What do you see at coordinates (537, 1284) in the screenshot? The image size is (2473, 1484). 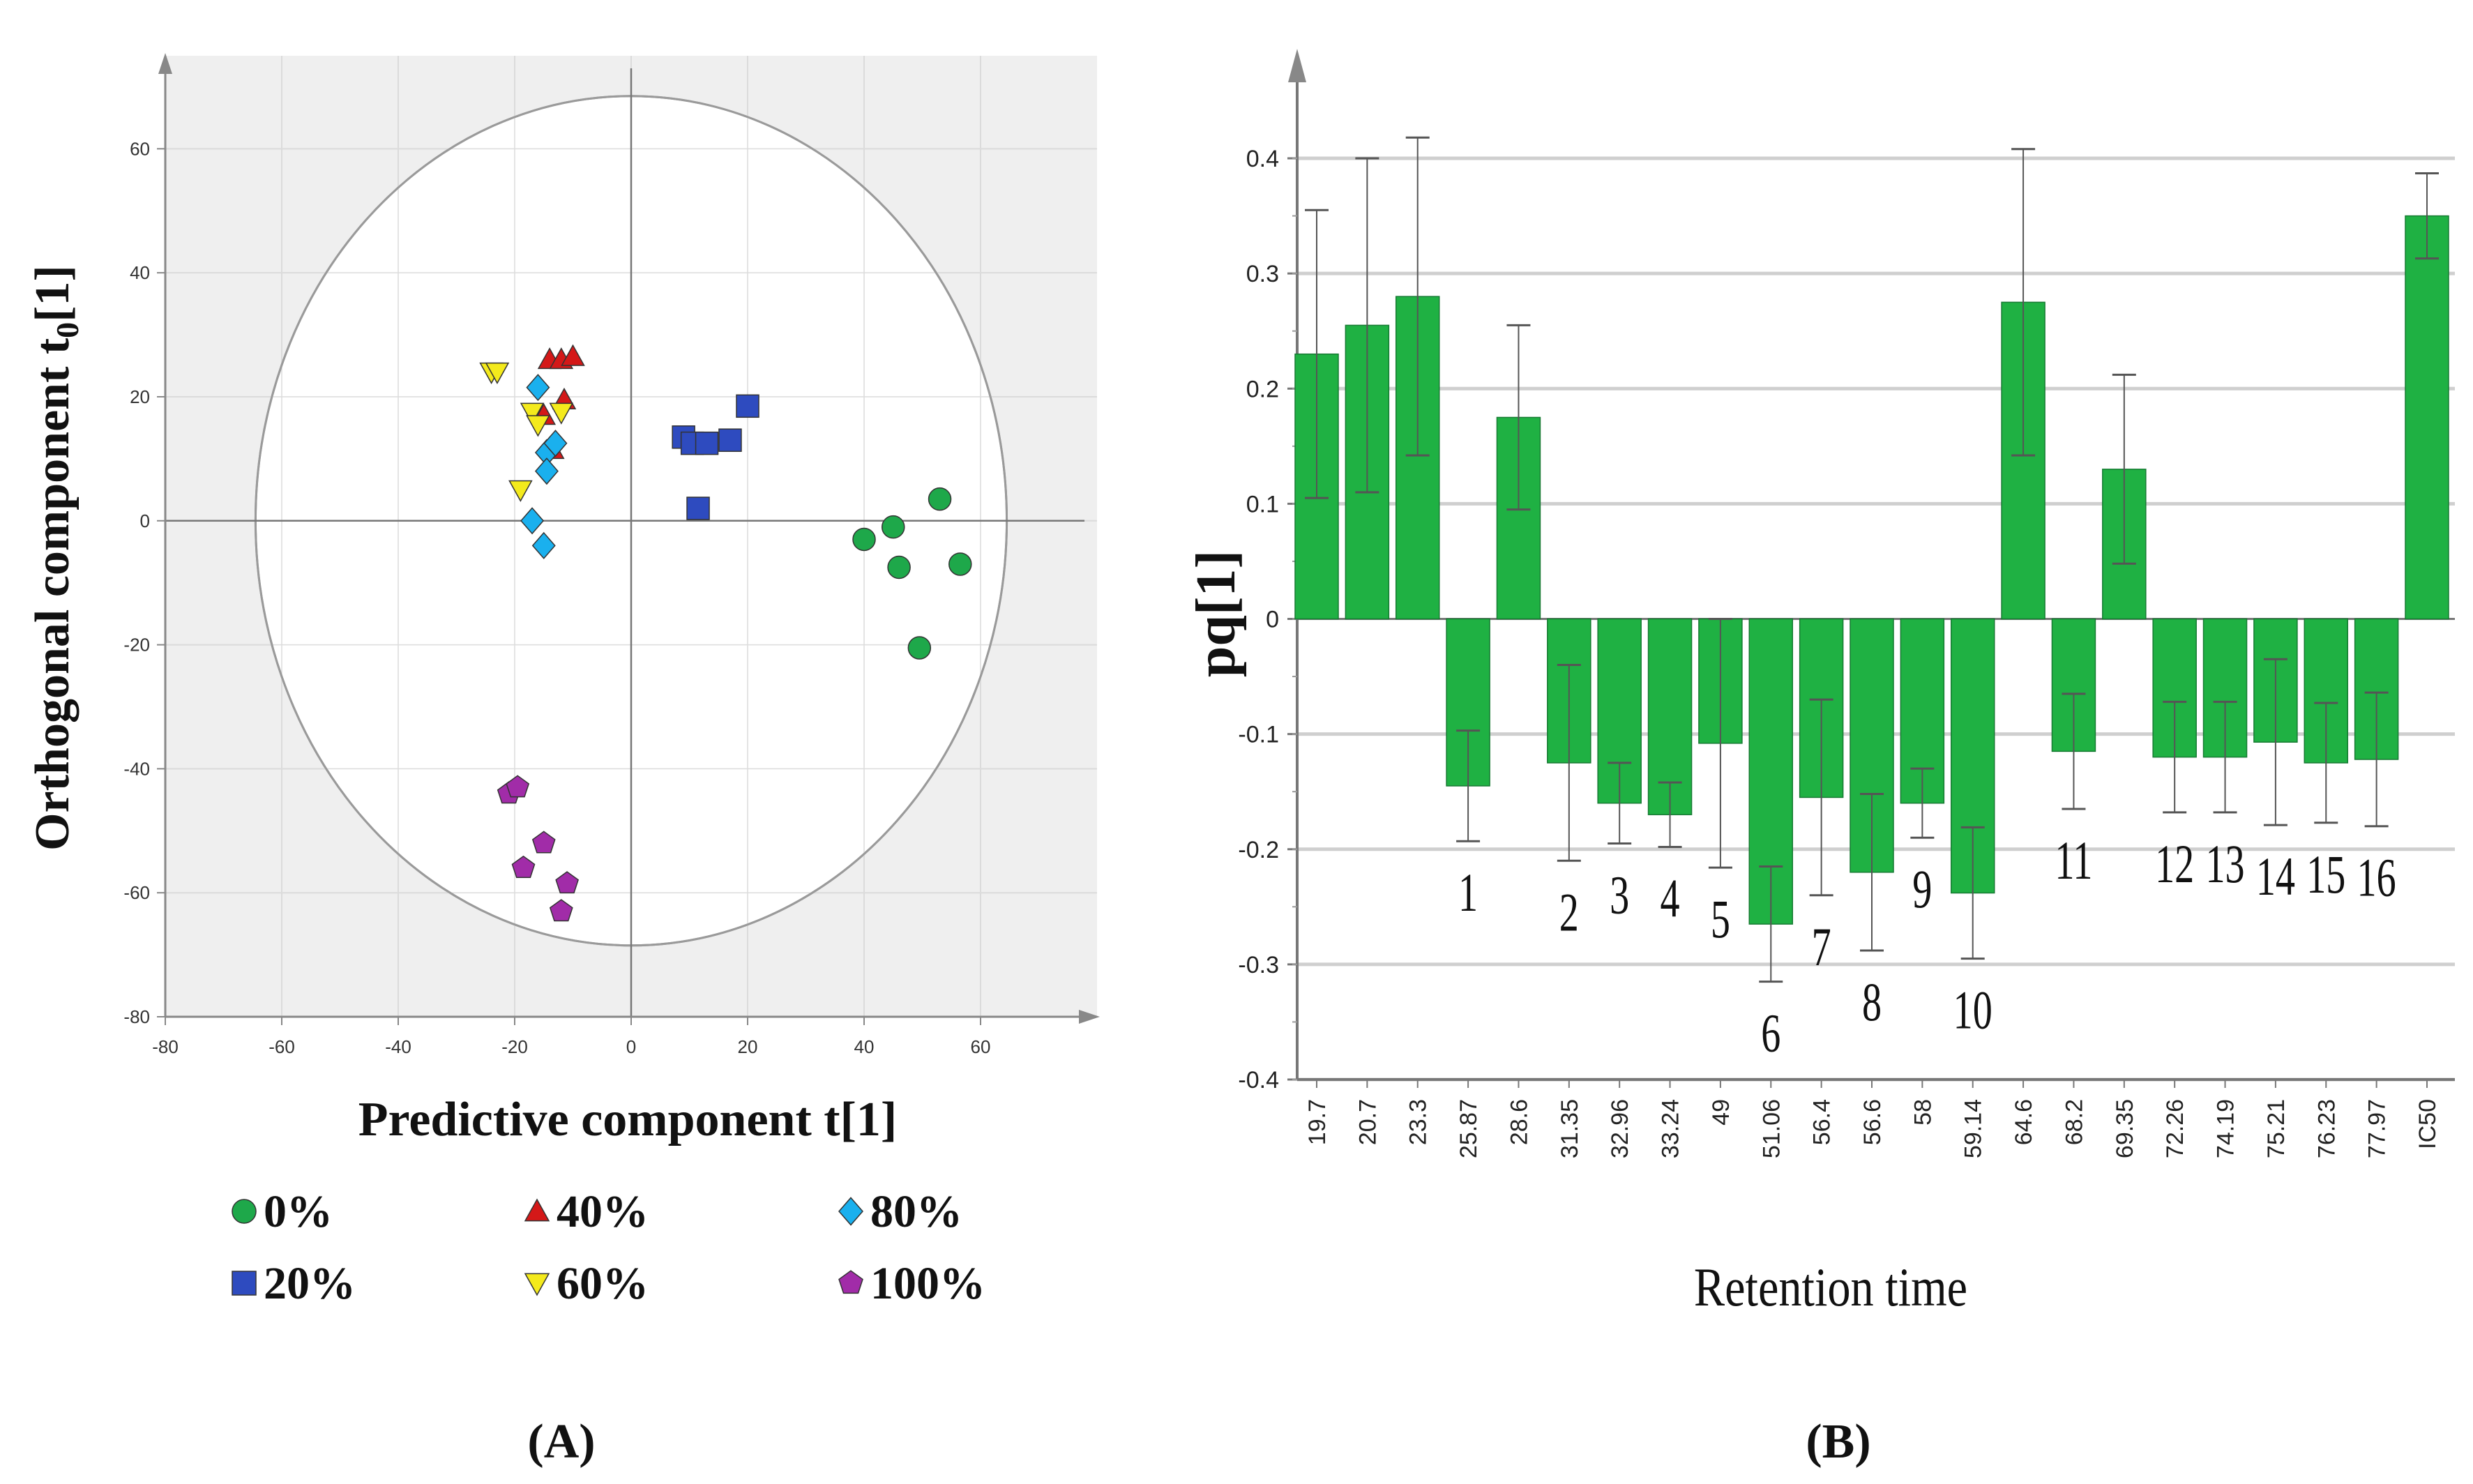 I see `legend-marker-60pct` at bounding box center [537, 1284].